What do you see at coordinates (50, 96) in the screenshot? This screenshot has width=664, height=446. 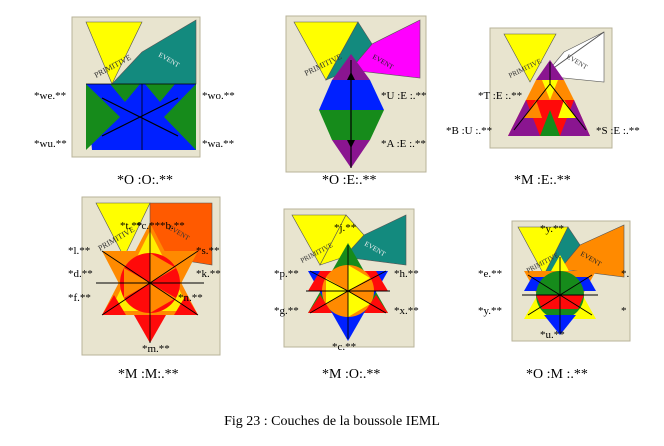 I see `label-we: *we.**` at bounding box center [50, 96].